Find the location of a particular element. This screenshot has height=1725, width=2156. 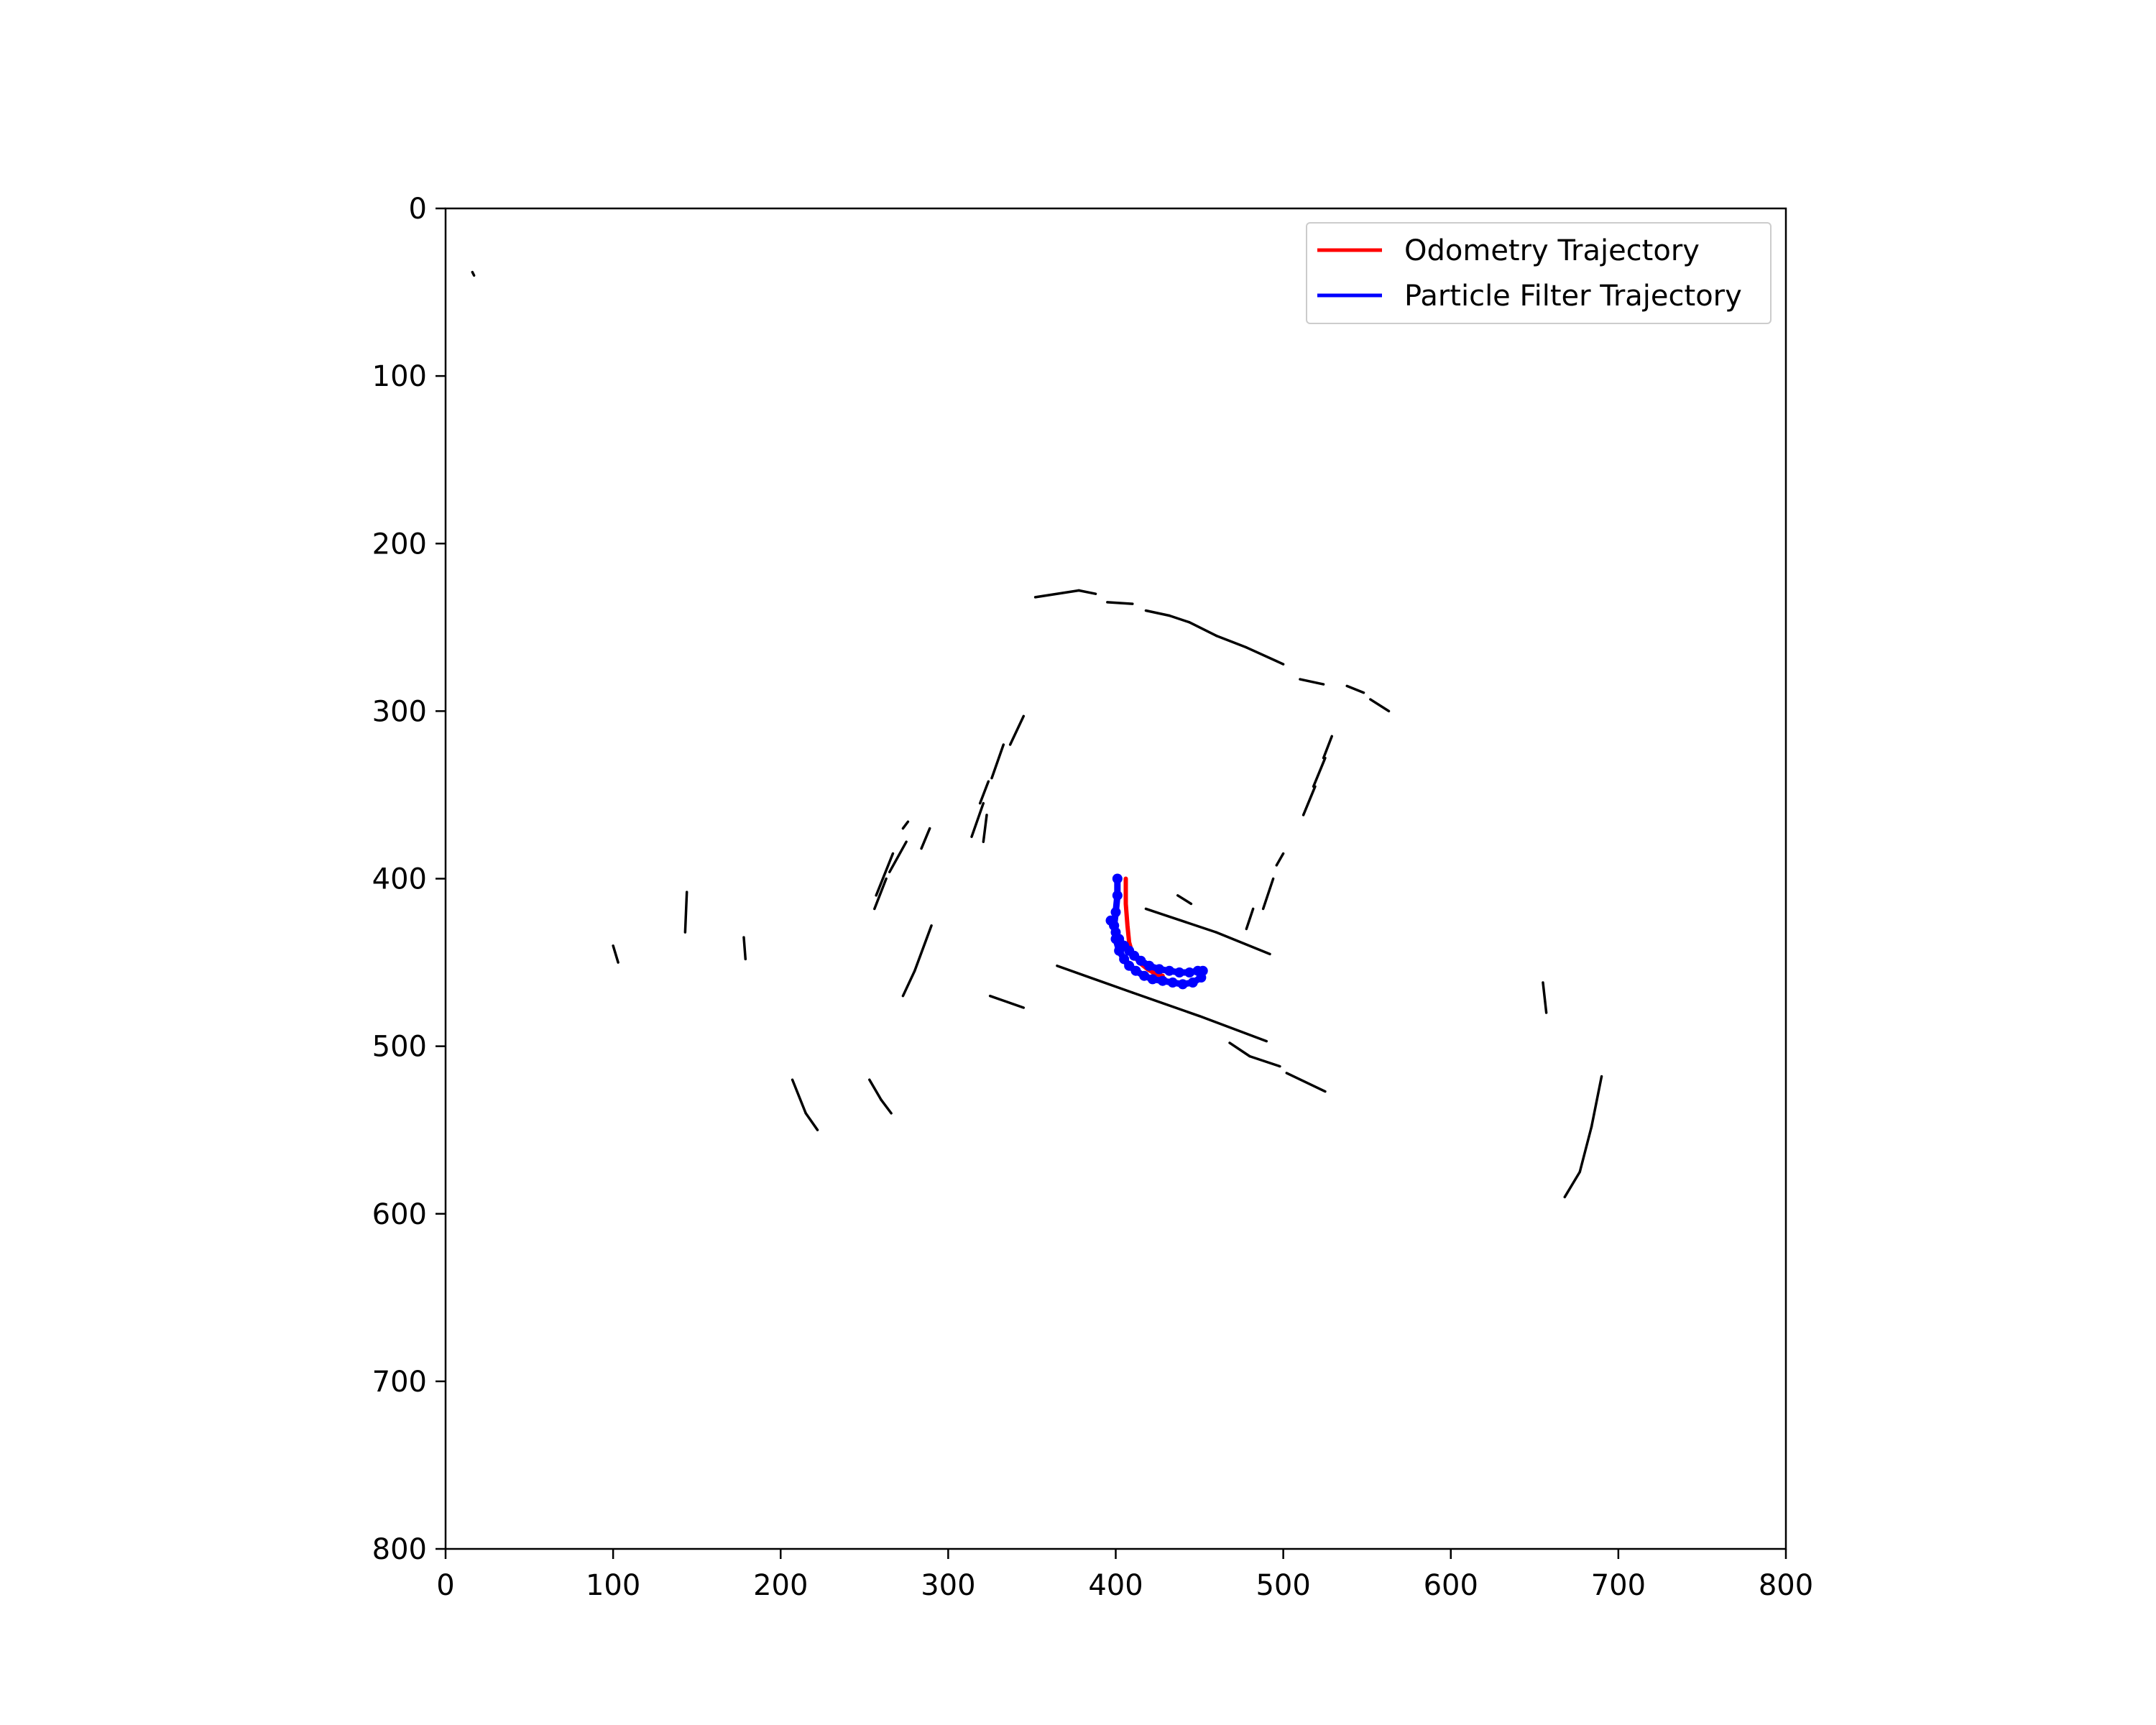

trajectory-series is located at coordinates (1156, 931).